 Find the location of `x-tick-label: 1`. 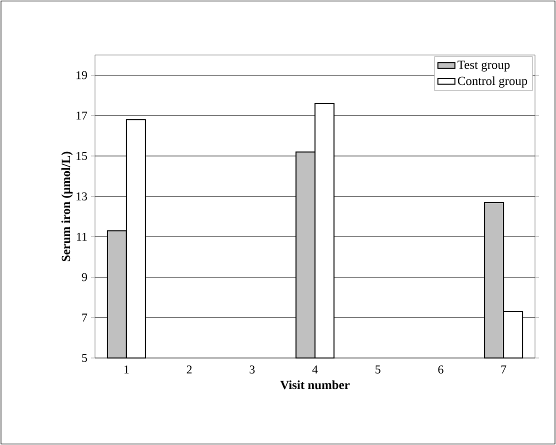

x-tick-label: 1 is located at coordinates (126, 370).